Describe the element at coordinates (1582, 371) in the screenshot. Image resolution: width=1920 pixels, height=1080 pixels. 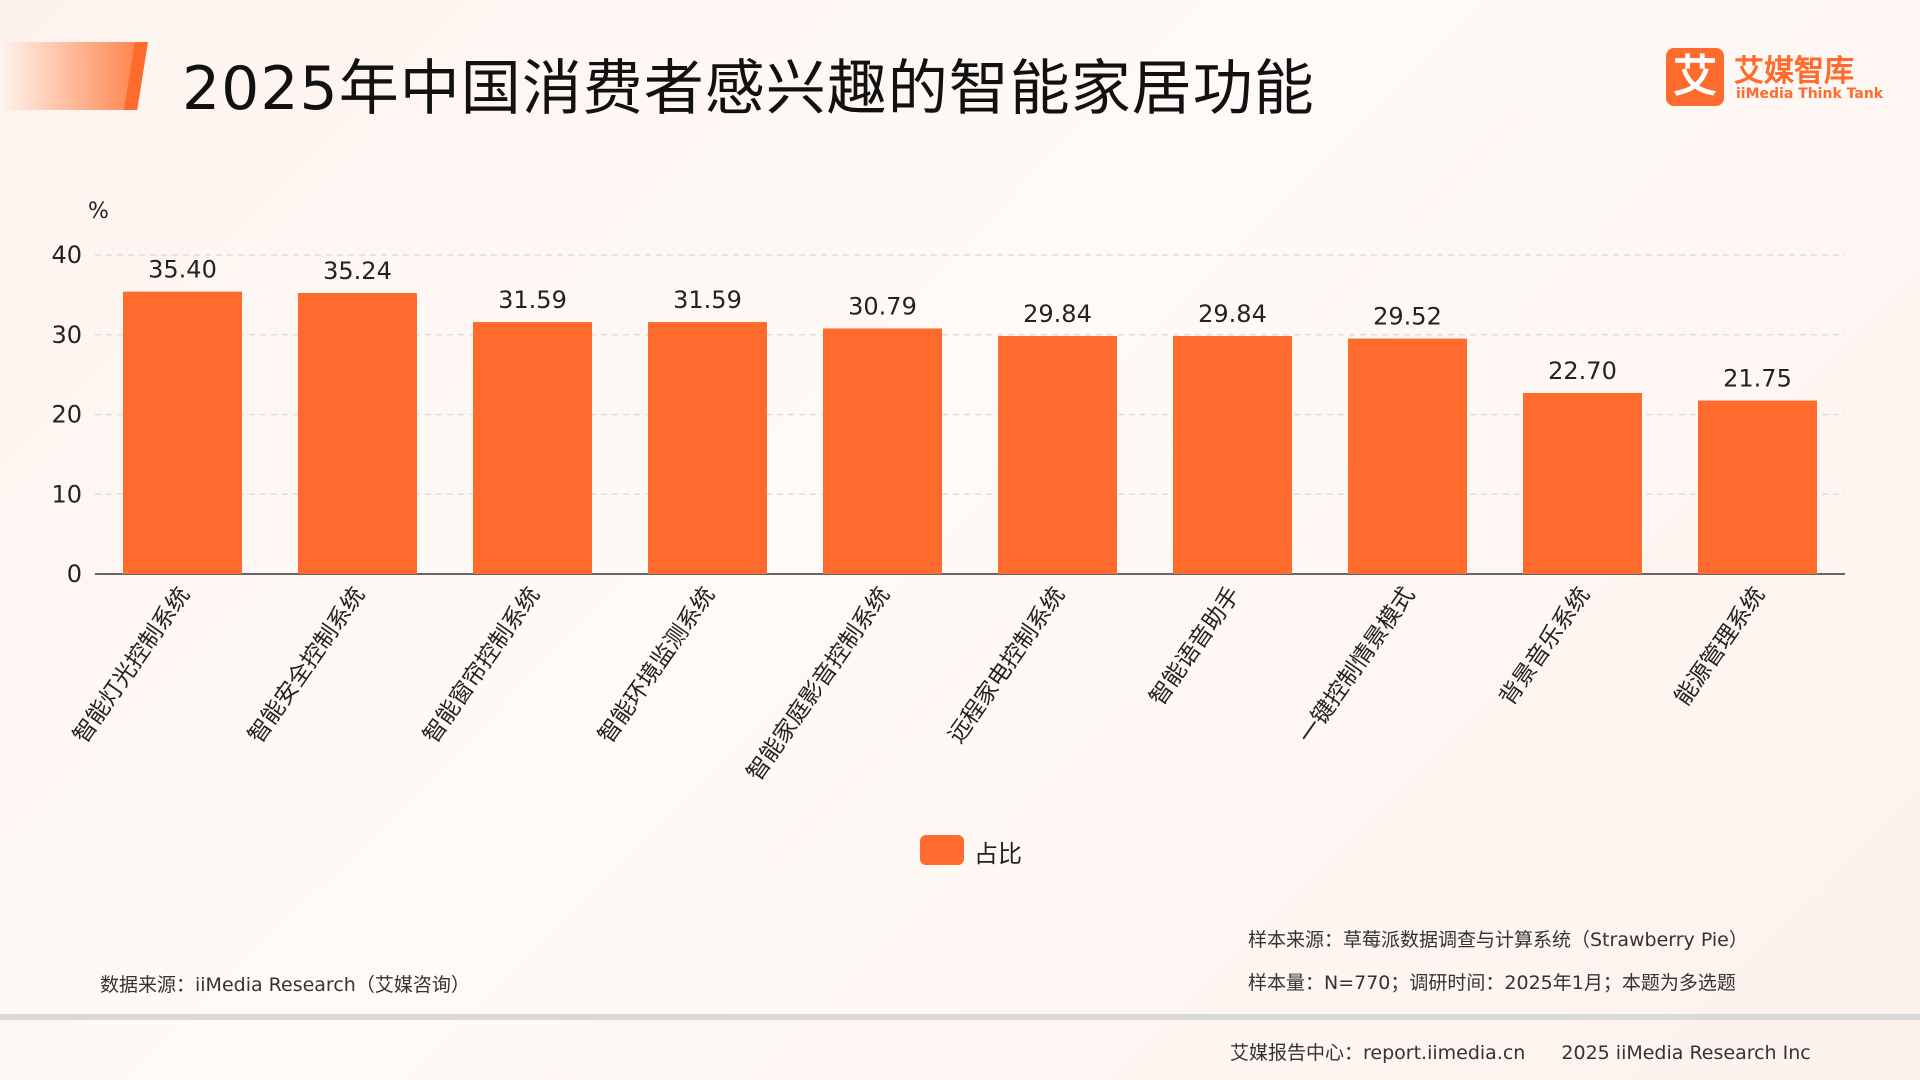
I see `data-label: 22.70` at that location.